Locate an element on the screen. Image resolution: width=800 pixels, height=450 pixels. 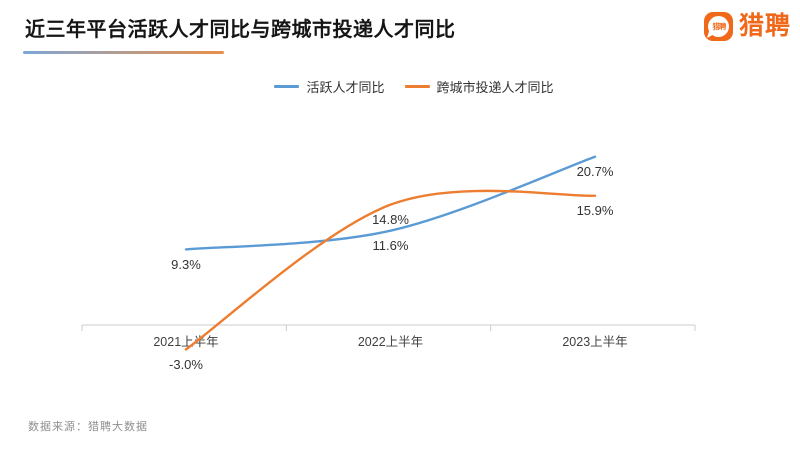
legend-item-0: 活跃人才同比 is located at coordinates (329, 86).